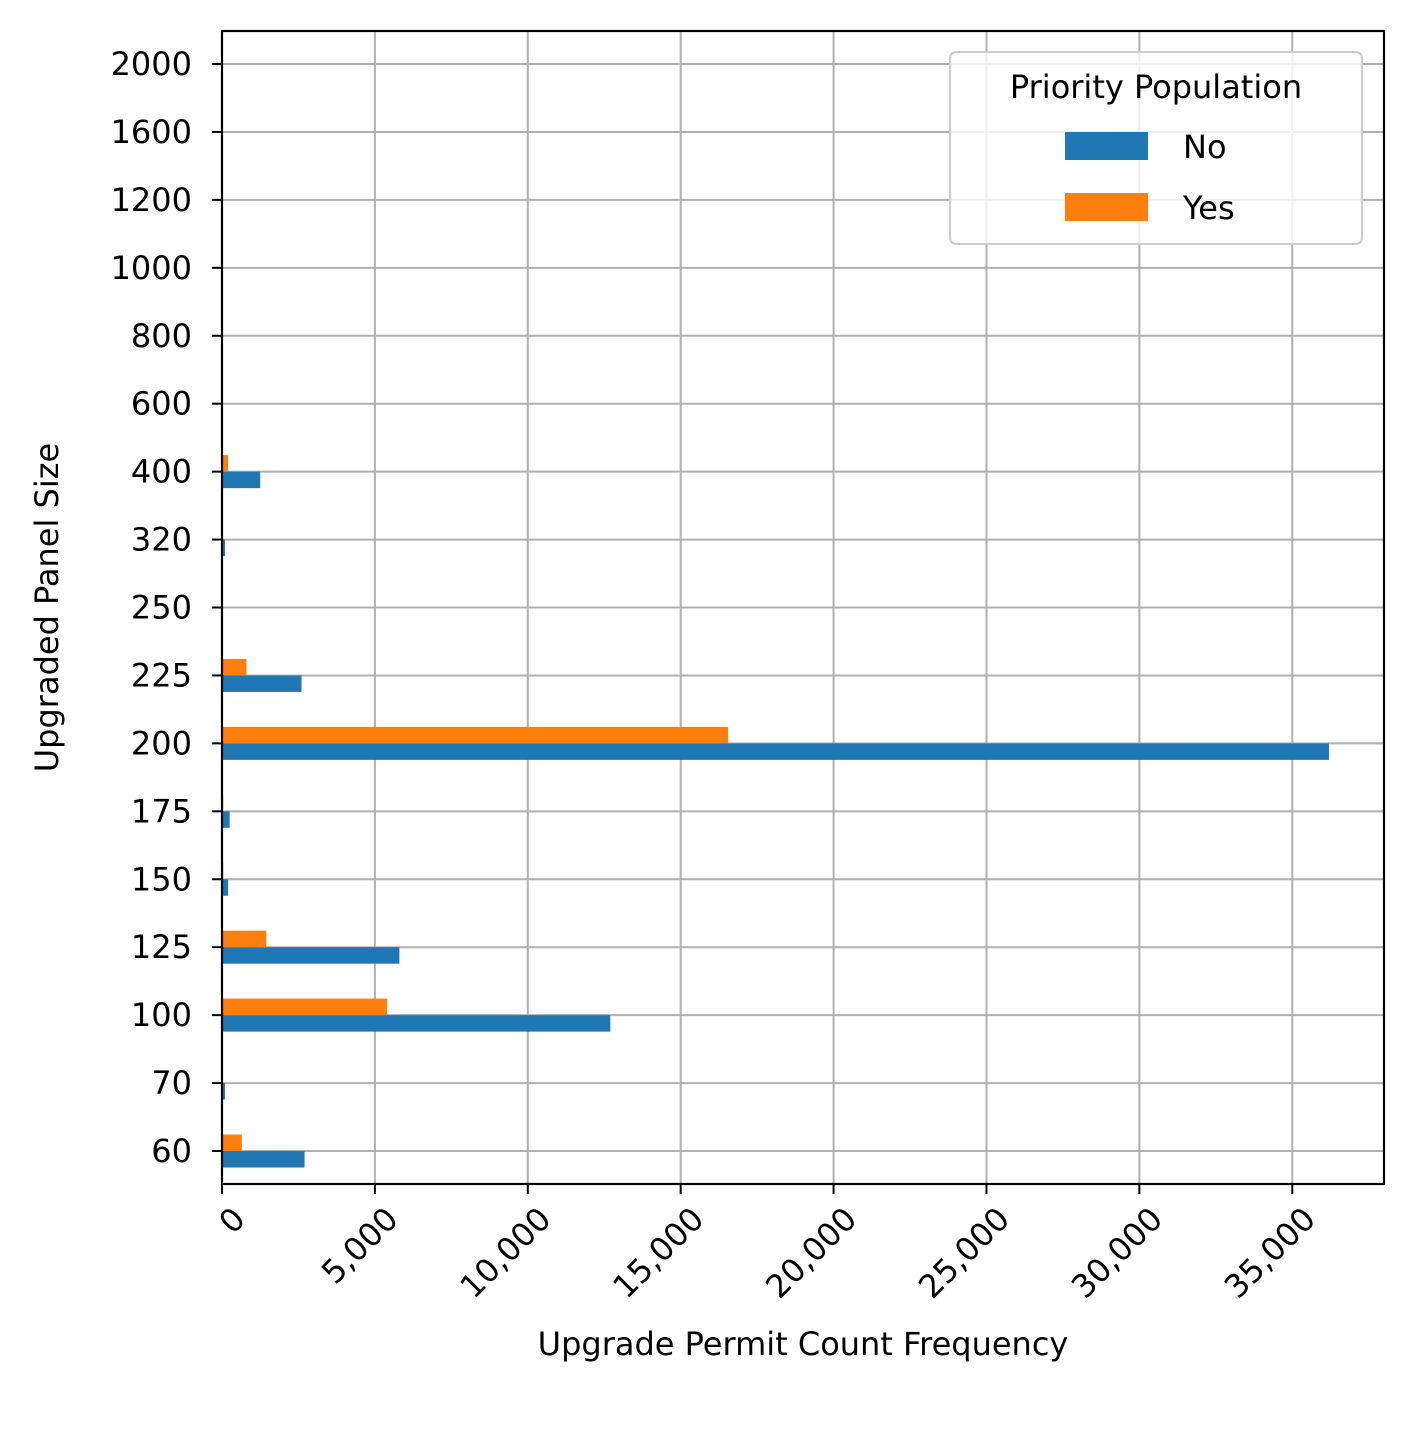 The image size is (1414, 1437). What do you see at coordinates (151, 200) in the screenshot?
I see `y-tick-label: 1200` at bounding box center [151, 200].